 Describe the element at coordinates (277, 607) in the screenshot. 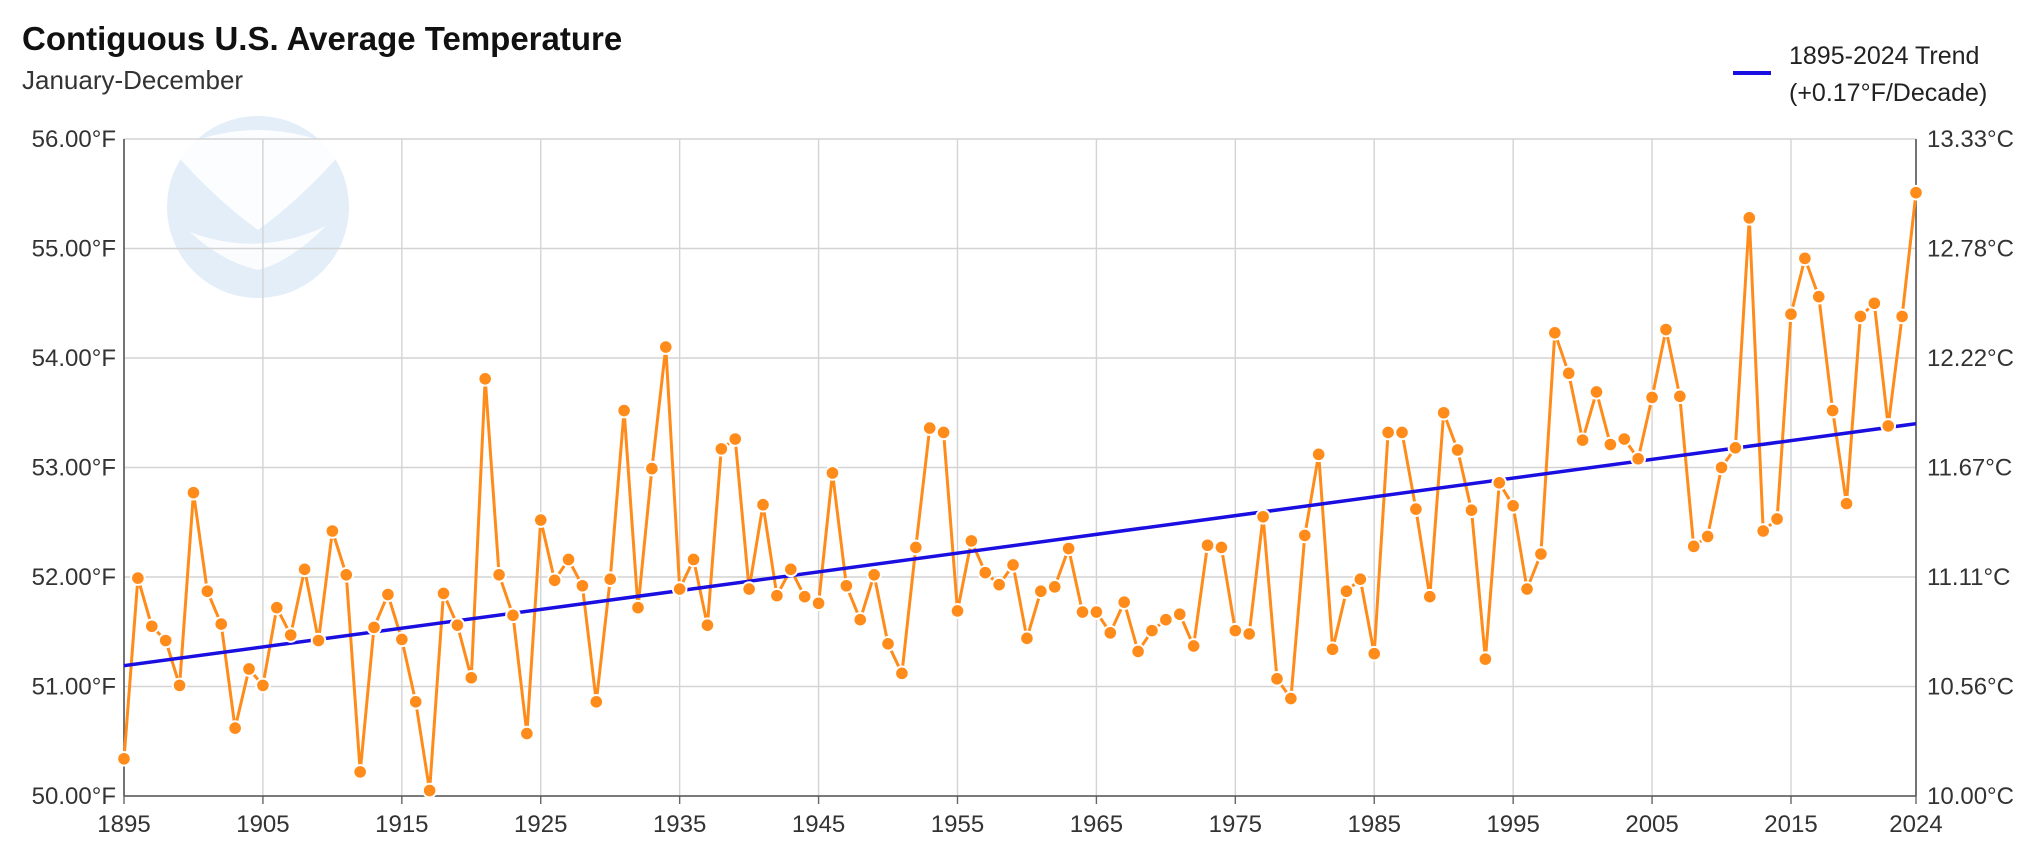

I see `data-point-1906` at that location.